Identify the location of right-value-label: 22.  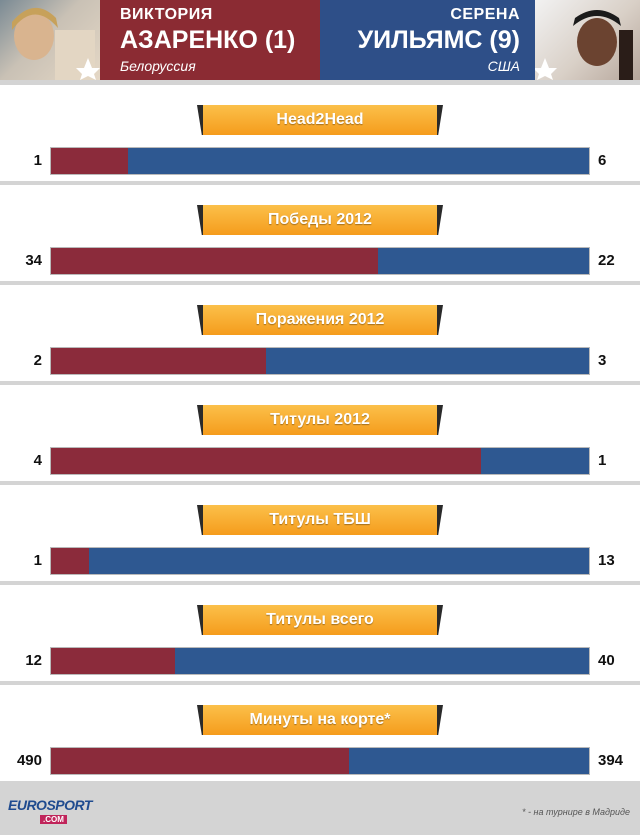
(606, 260).